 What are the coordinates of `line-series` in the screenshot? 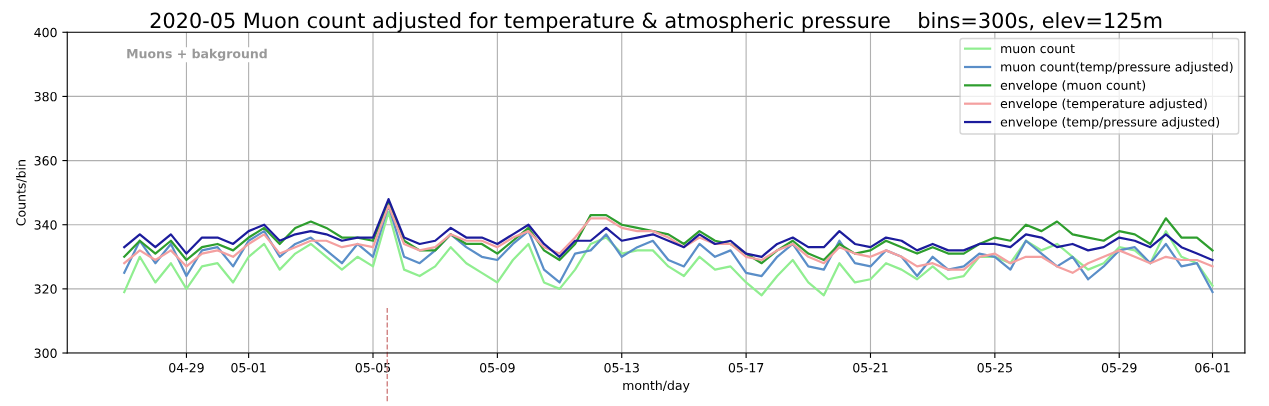 It's located at (668, 239).